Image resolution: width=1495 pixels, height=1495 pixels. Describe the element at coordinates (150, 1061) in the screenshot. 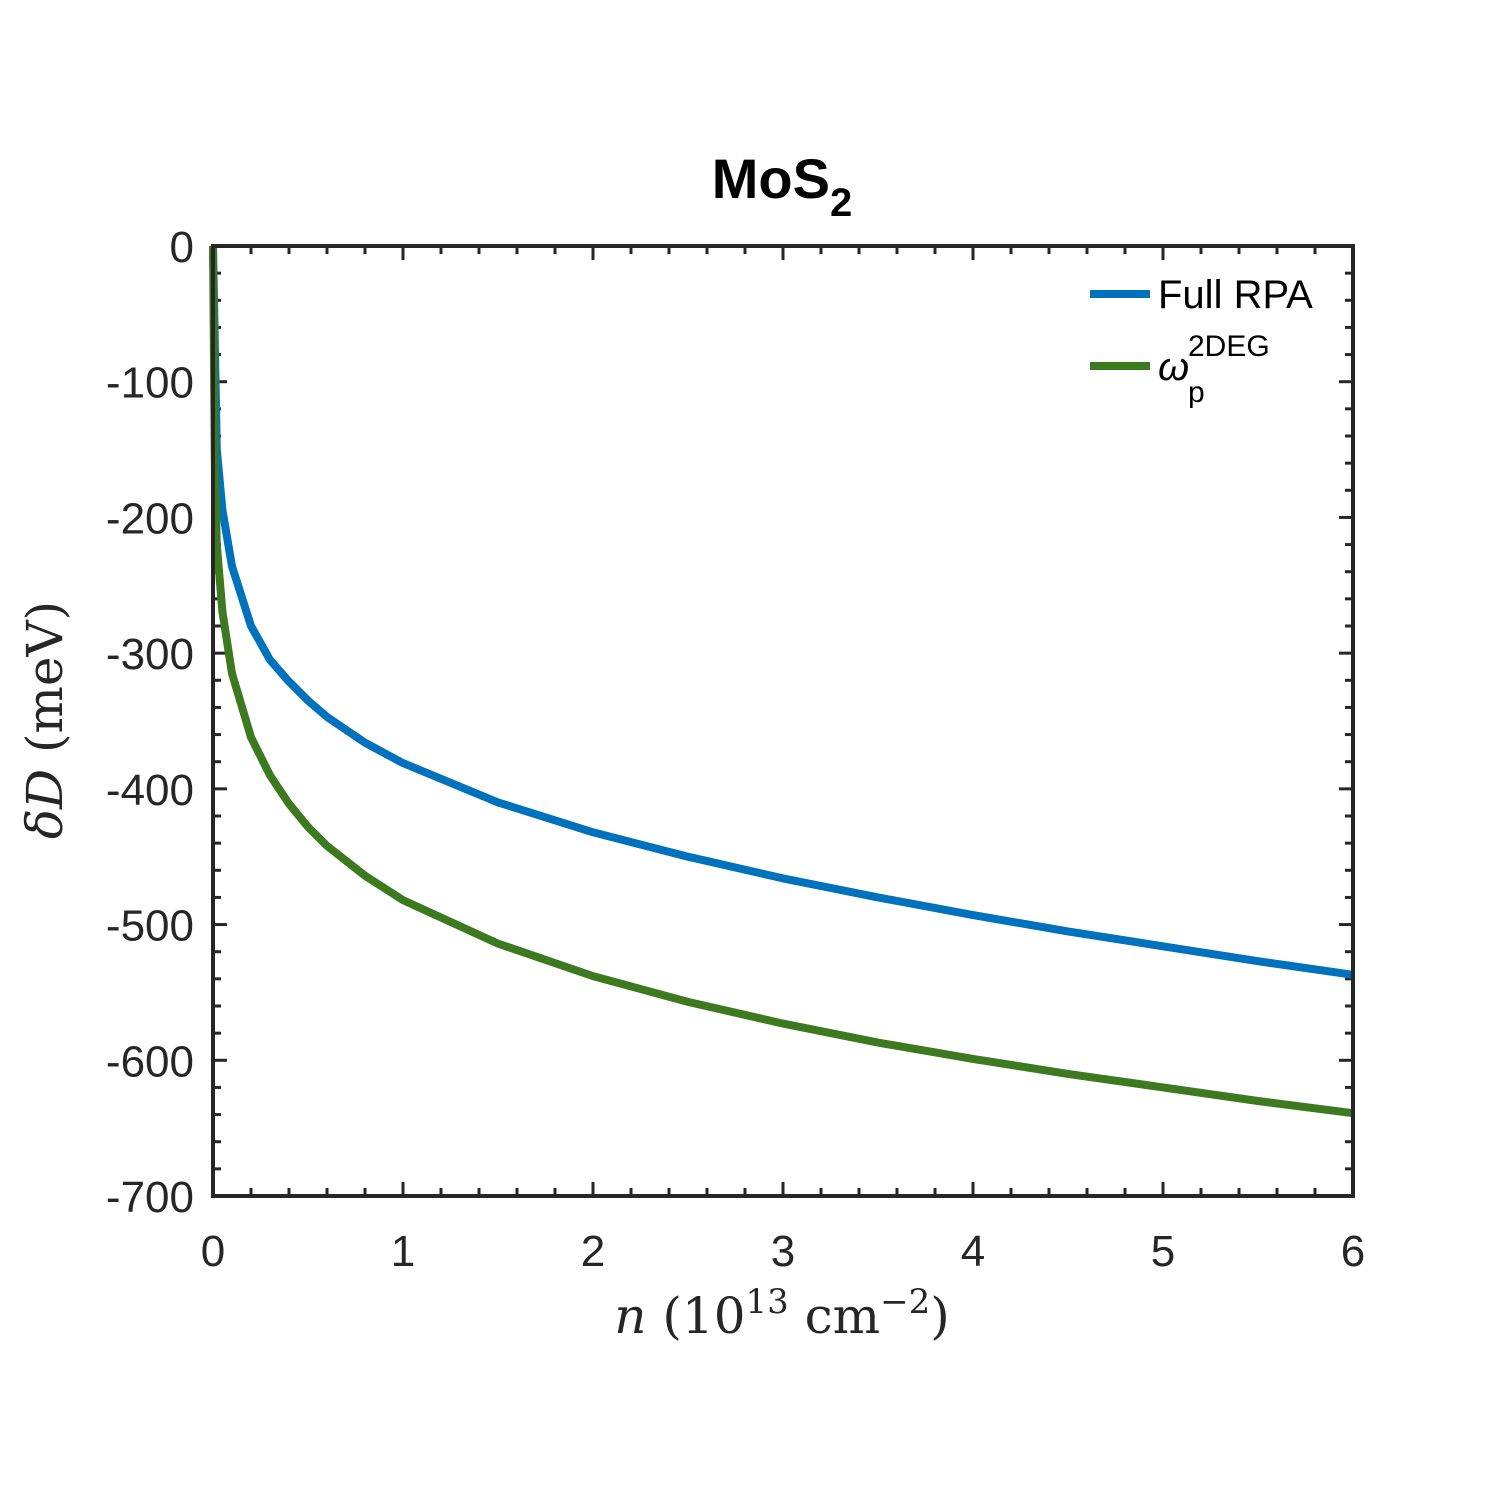

I see `y-tick-label: -600` at that location.